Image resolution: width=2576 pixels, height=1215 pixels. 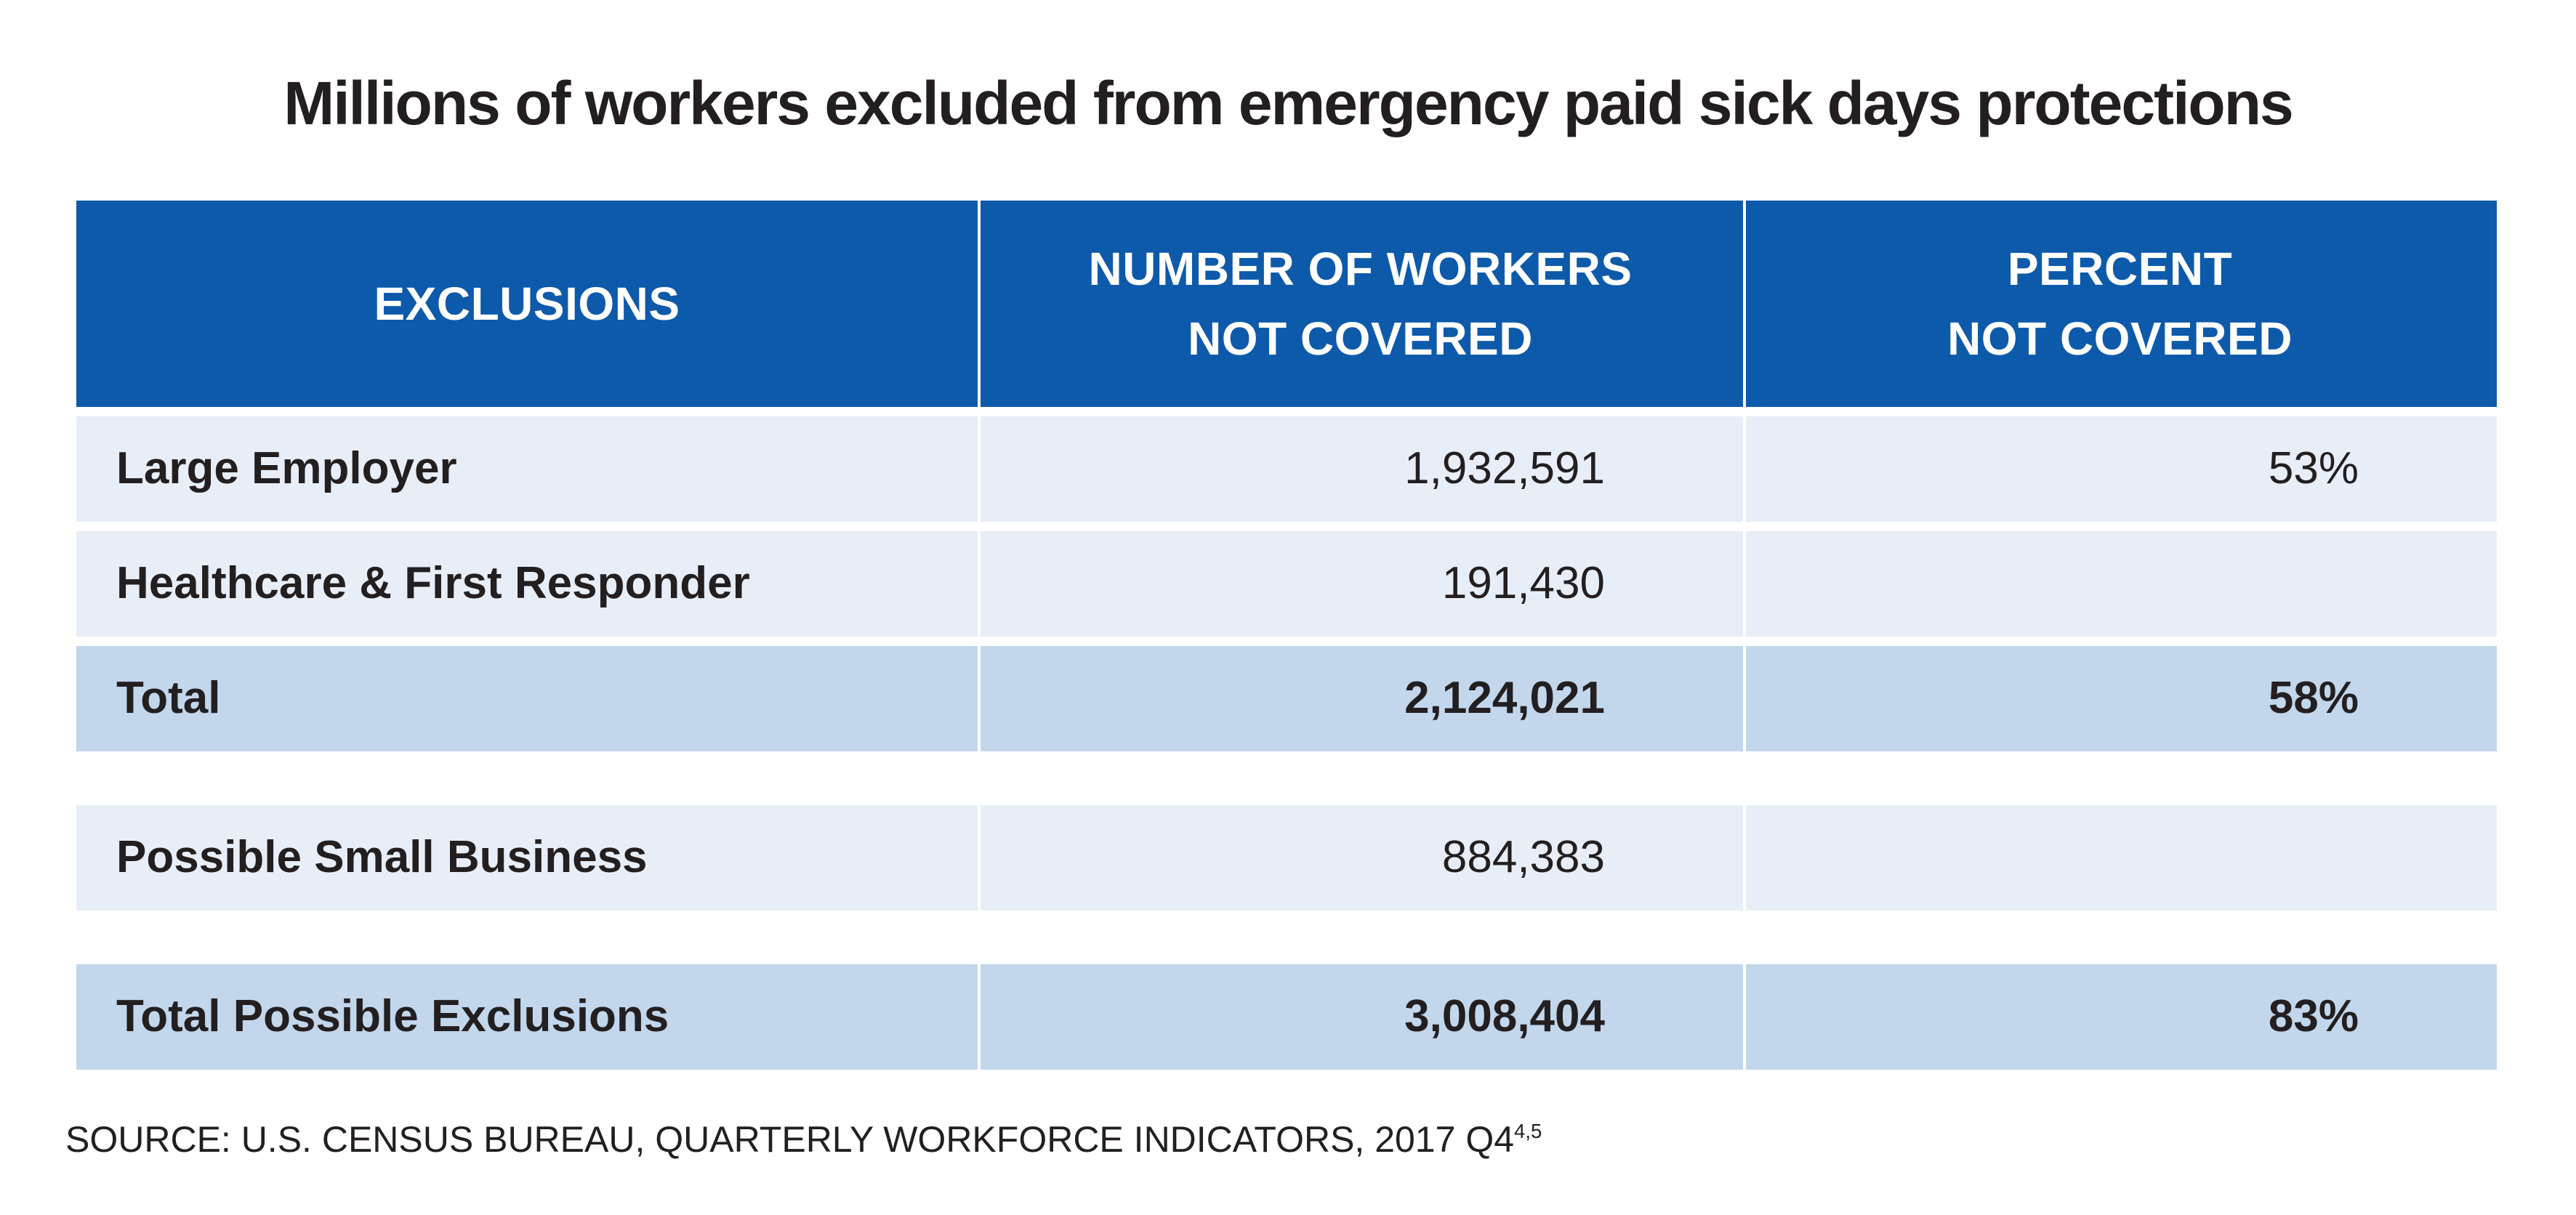 I want to click on row-percent-value: 53%, so click(x=2313, y=469).